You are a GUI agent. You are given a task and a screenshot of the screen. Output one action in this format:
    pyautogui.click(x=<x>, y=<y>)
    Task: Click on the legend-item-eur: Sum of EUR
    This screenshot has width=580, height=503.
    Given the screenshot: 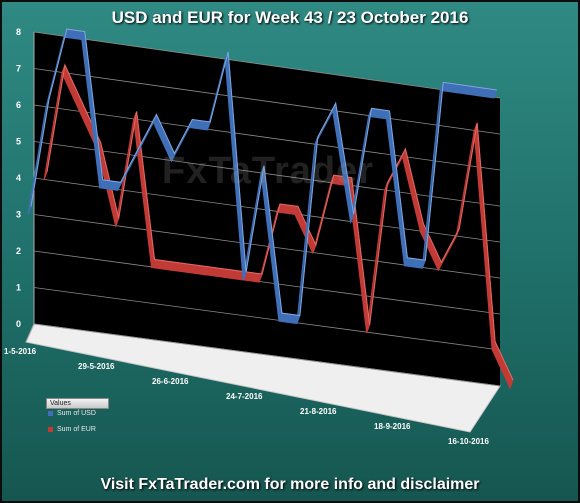 What is the action you would take?
    pyautogui.click(x=72, y=430)
    